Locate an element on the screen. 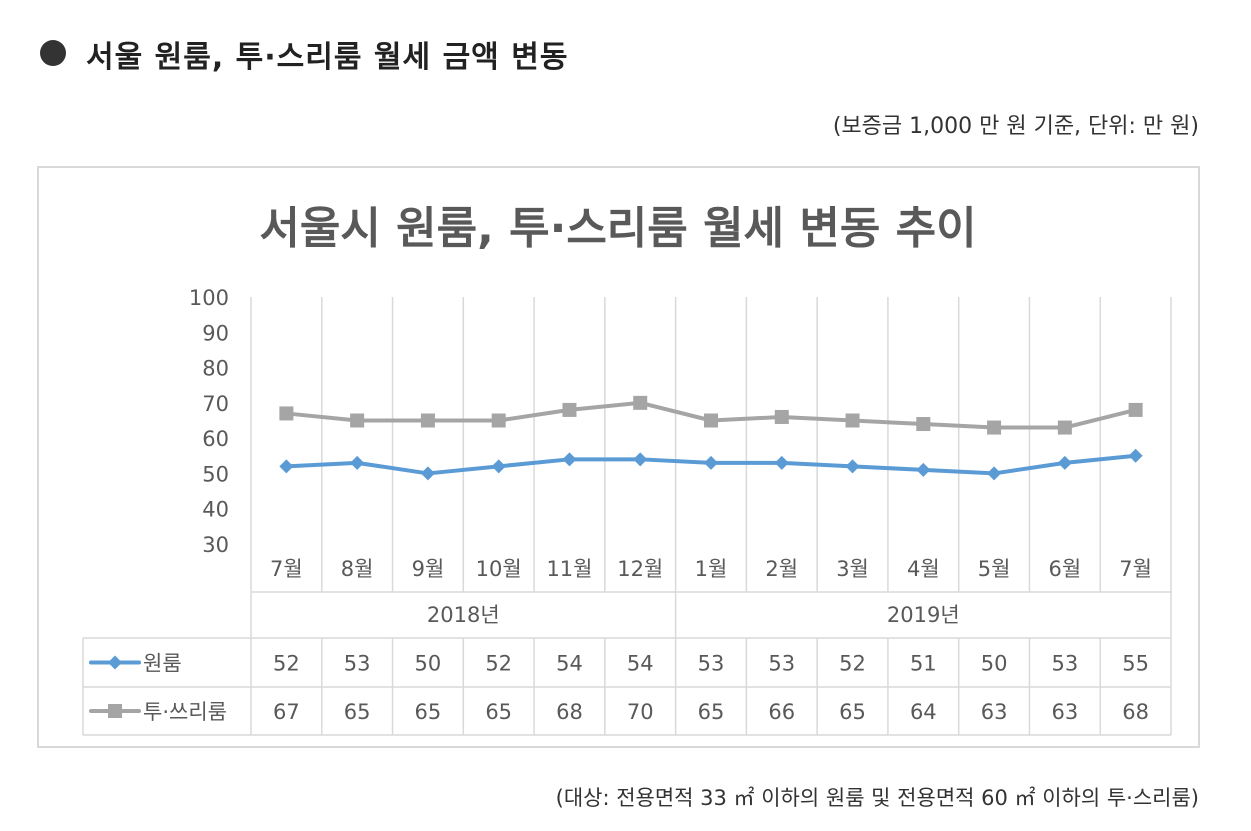  y-tick-label: 40 is located at coordinates (215, 510).